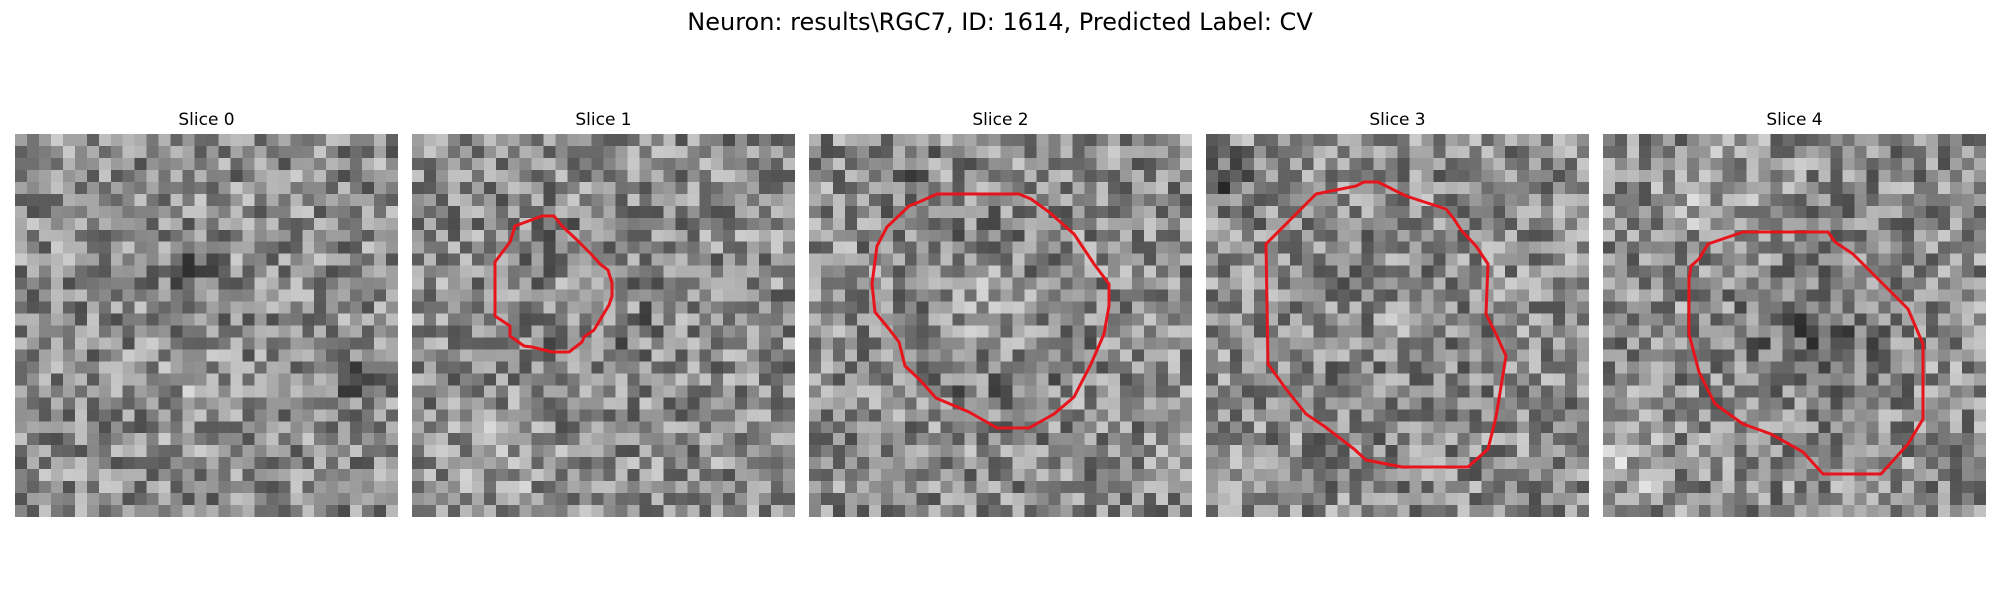 This screenshot has width=2000, height=600. I want to click on slice-panel-4: Slice 4, so click(1794, 313).